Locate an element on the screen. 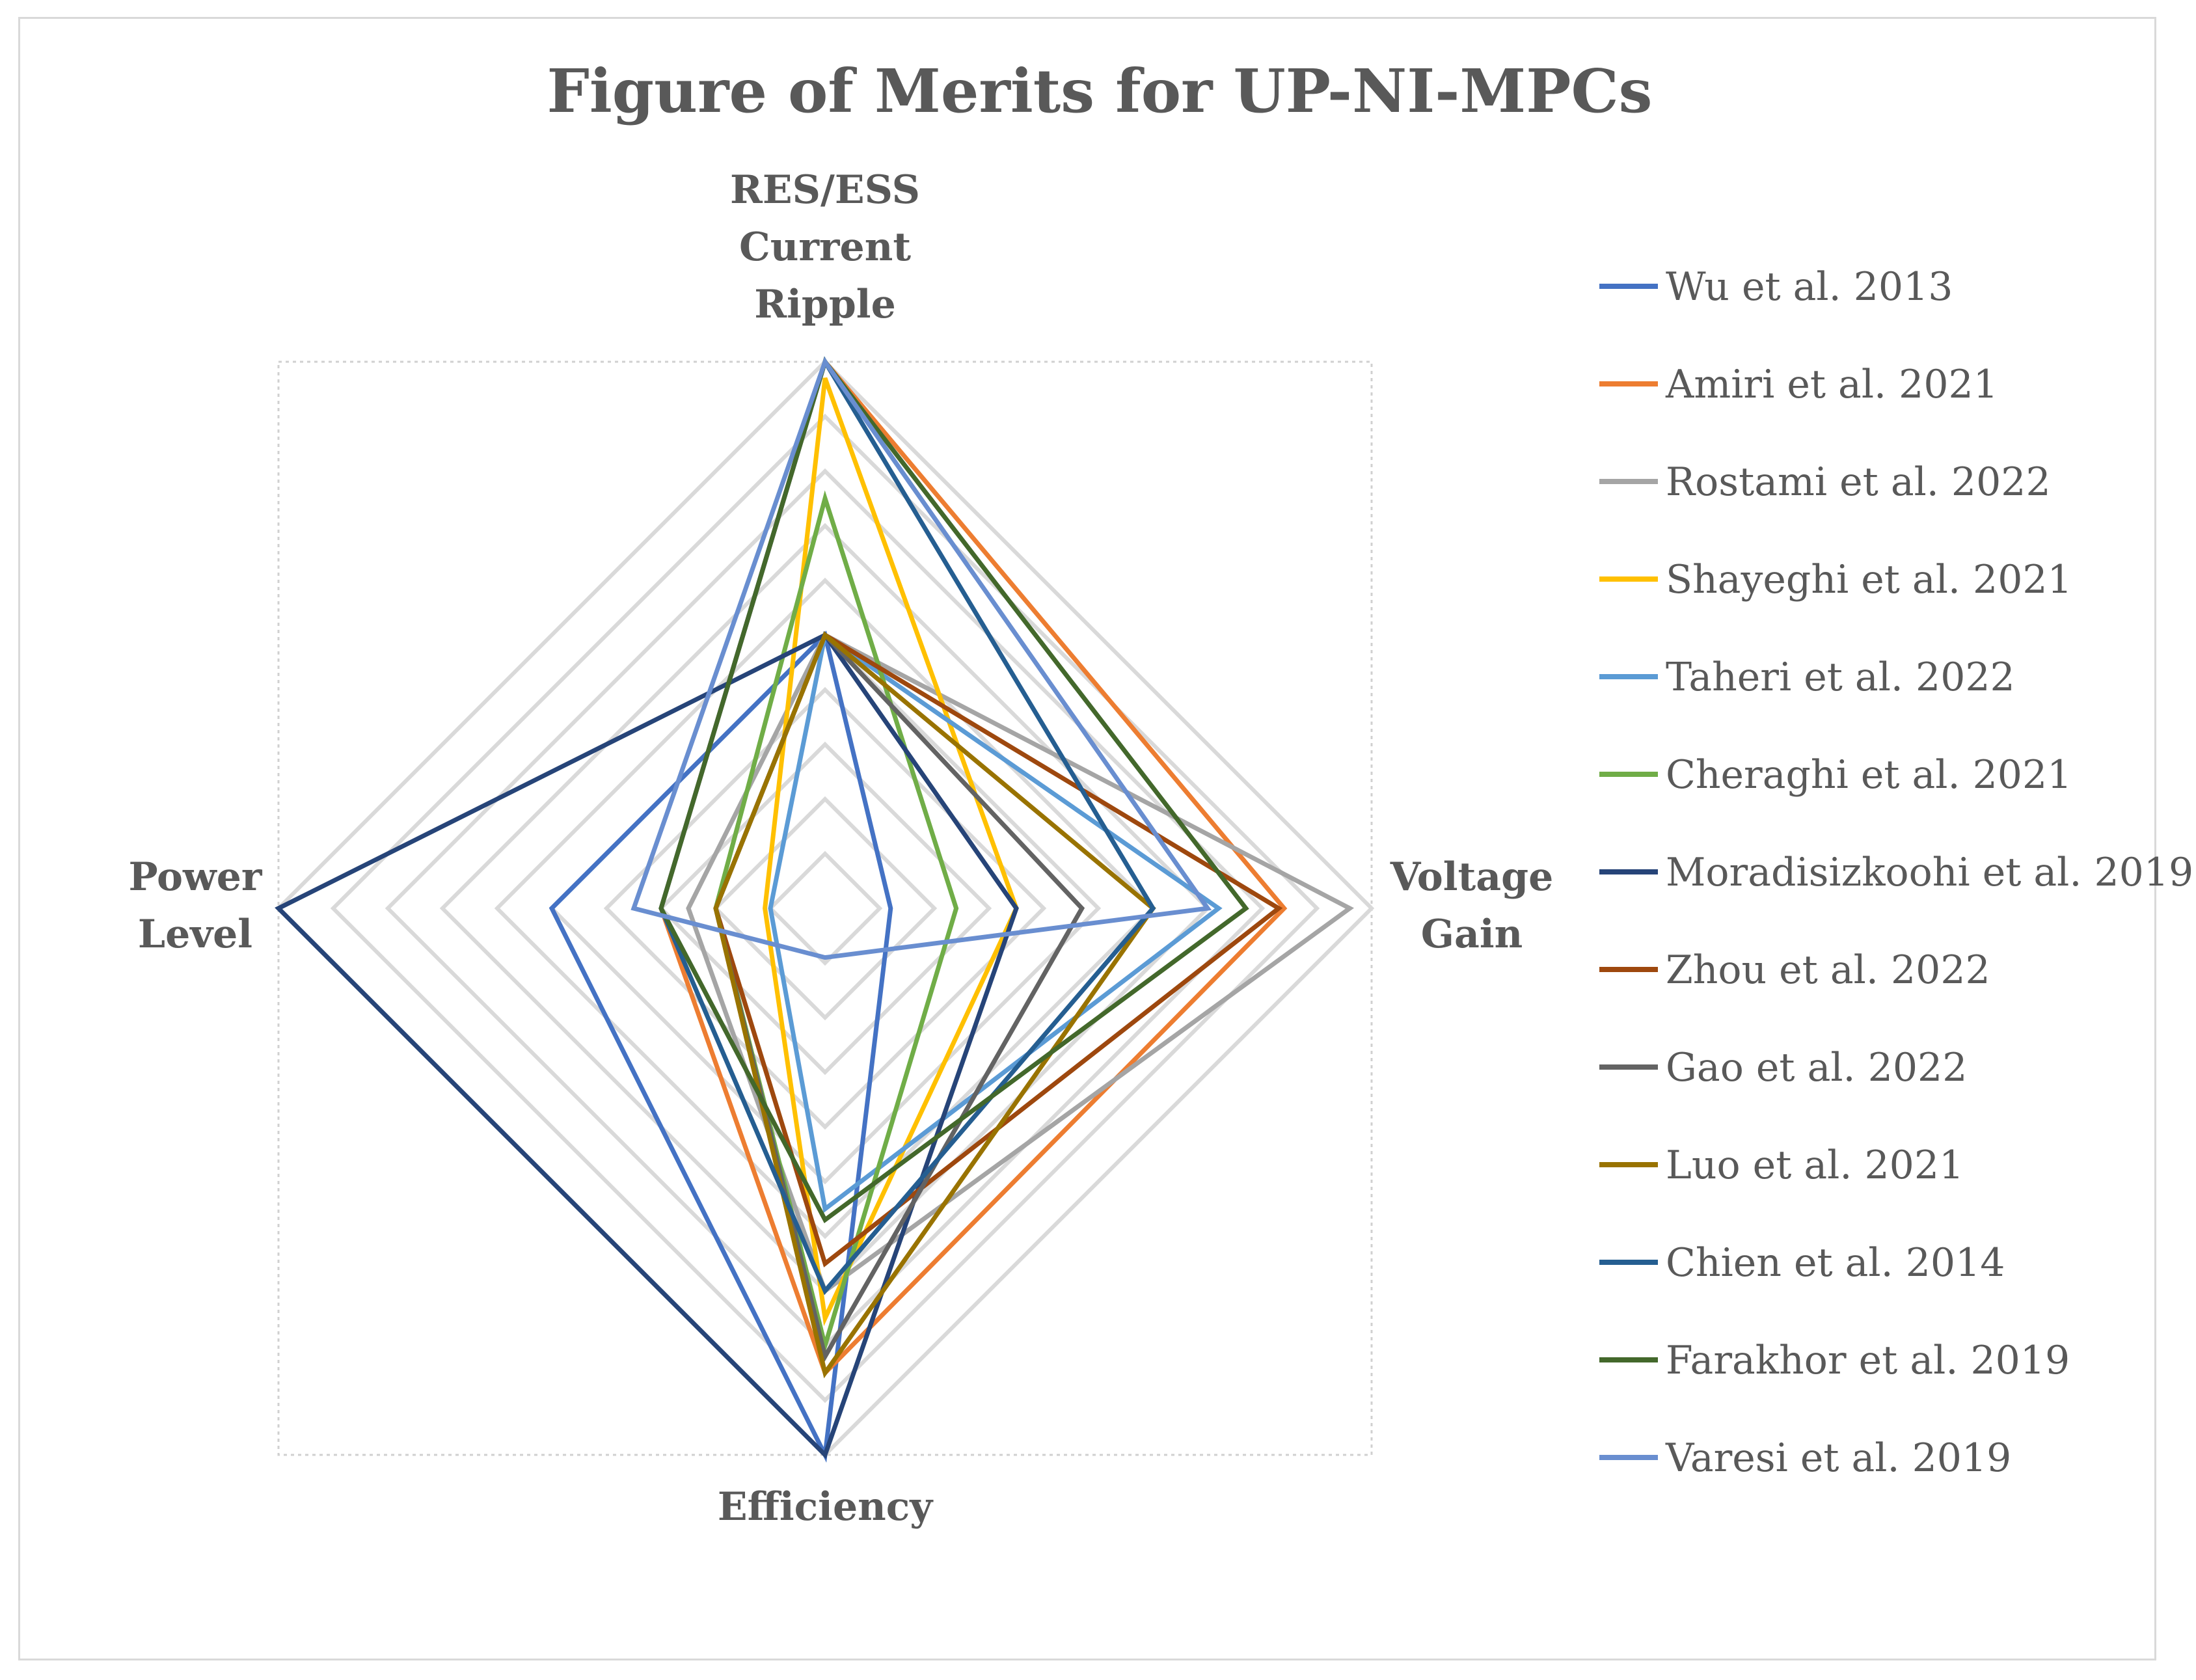 This screenshot has height=1680, width=2196. axis-label-ripple: RES/ESS Current Ripple is located at coordinates (825, 247).